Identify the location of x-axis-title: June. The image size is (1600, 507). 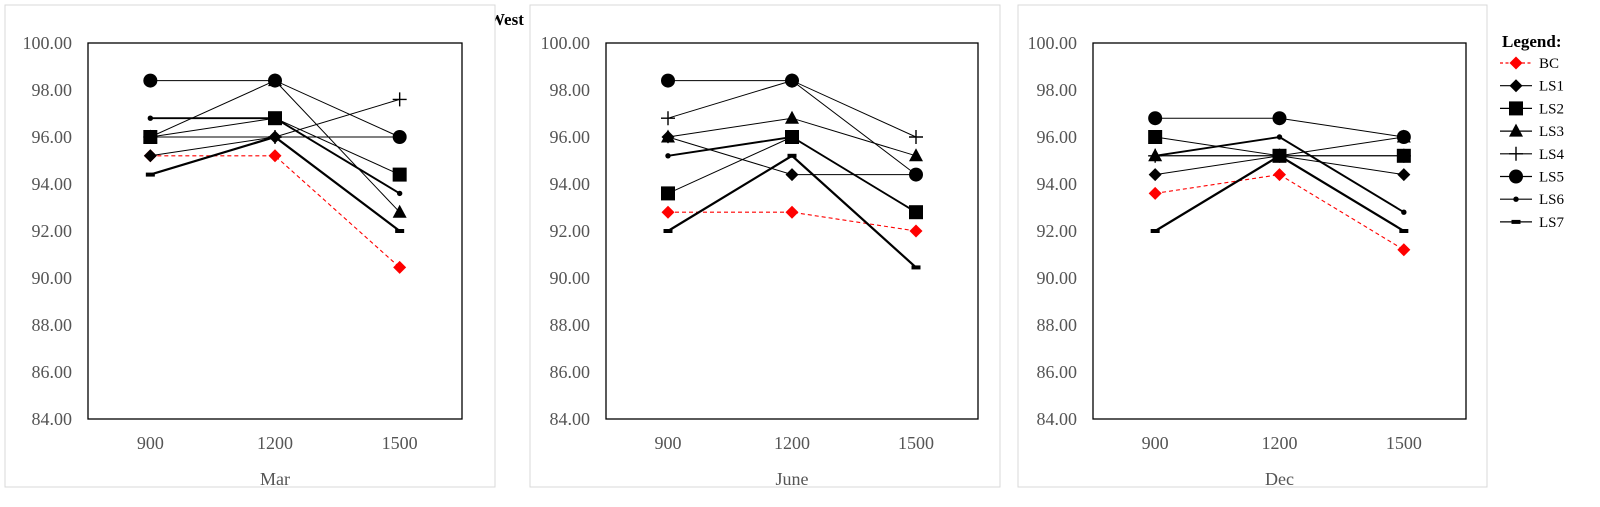
(792, 479).